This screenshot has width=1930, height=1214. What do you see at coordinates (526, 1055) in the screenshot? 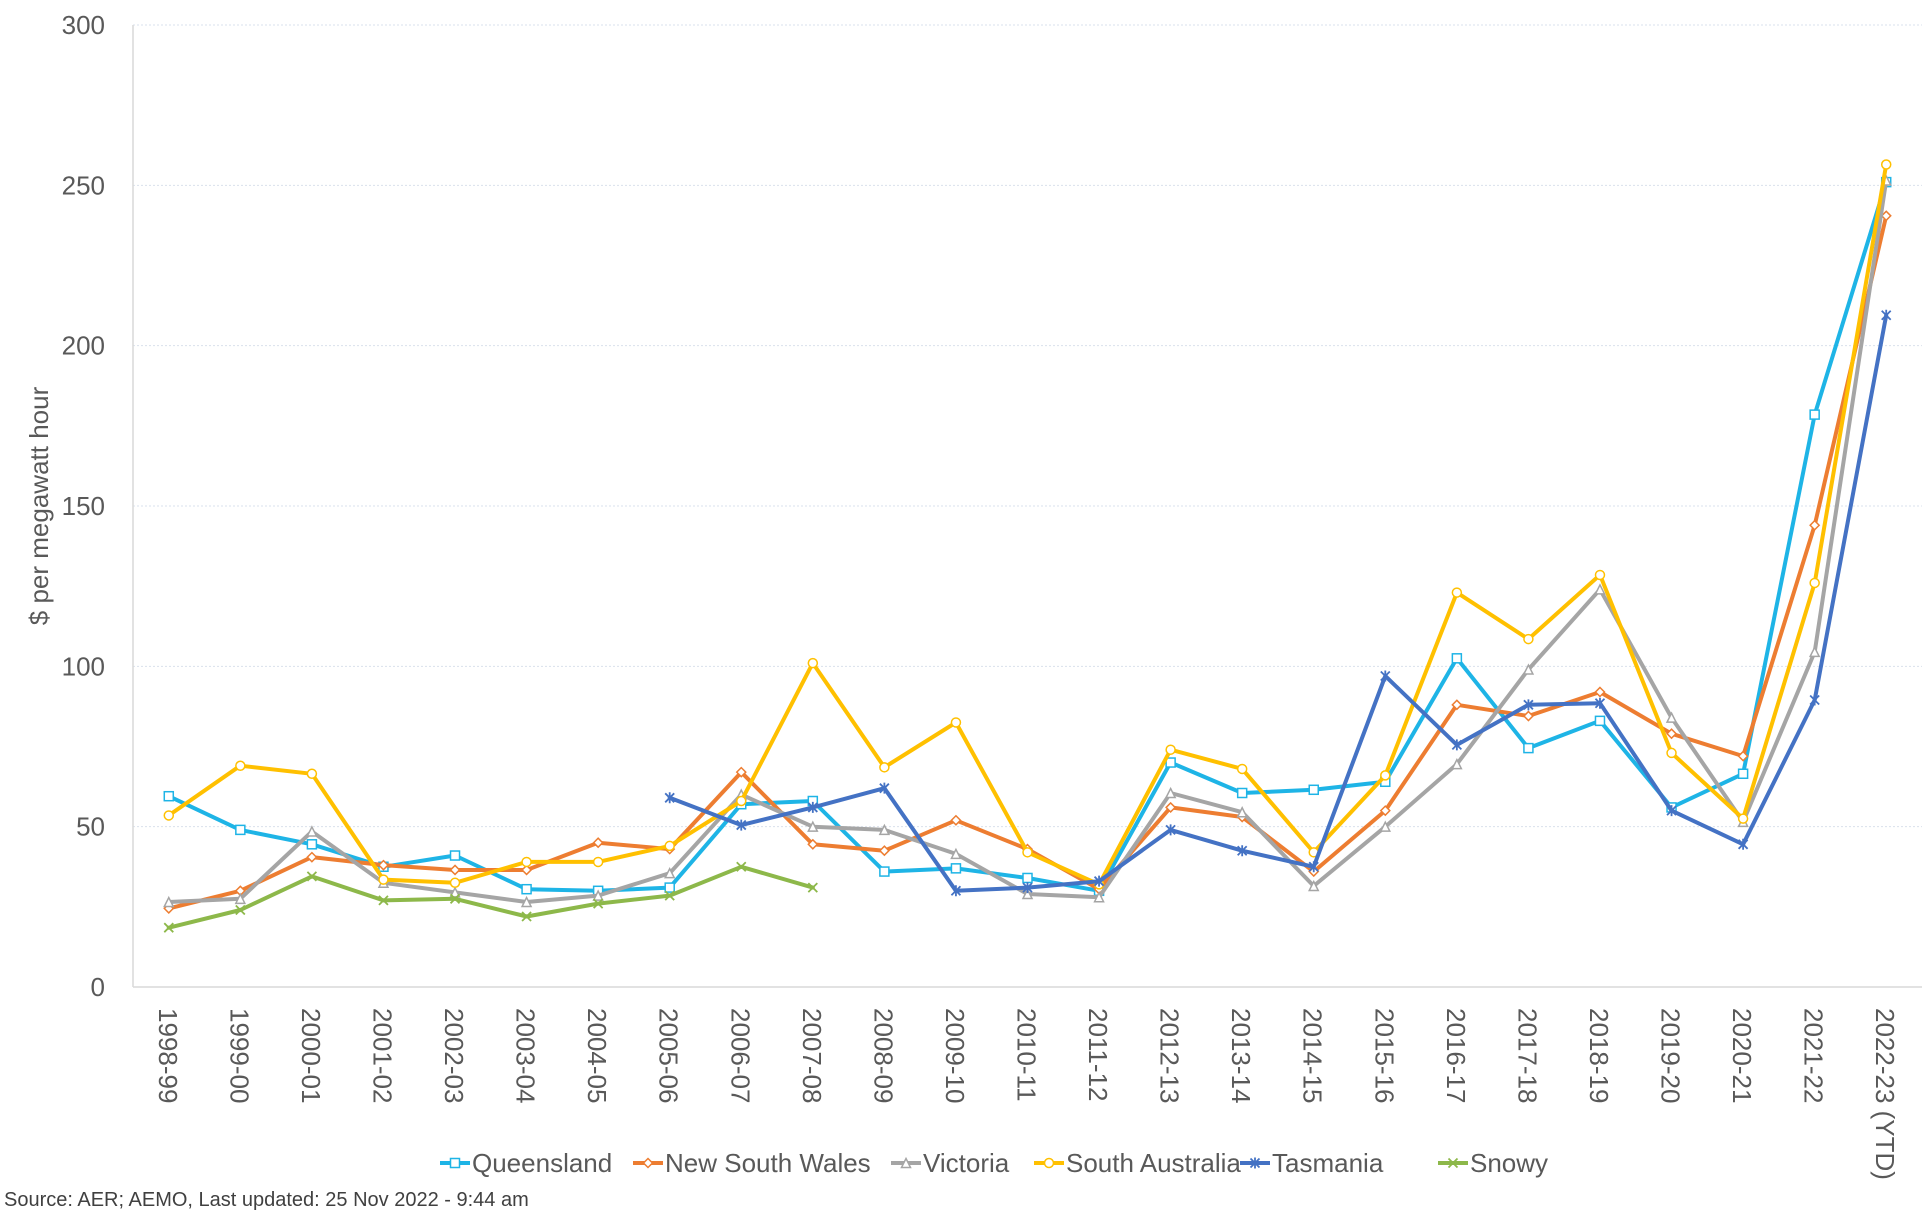
I see `x-tick-label: 2003-04` at bounding box center [526, 1055].